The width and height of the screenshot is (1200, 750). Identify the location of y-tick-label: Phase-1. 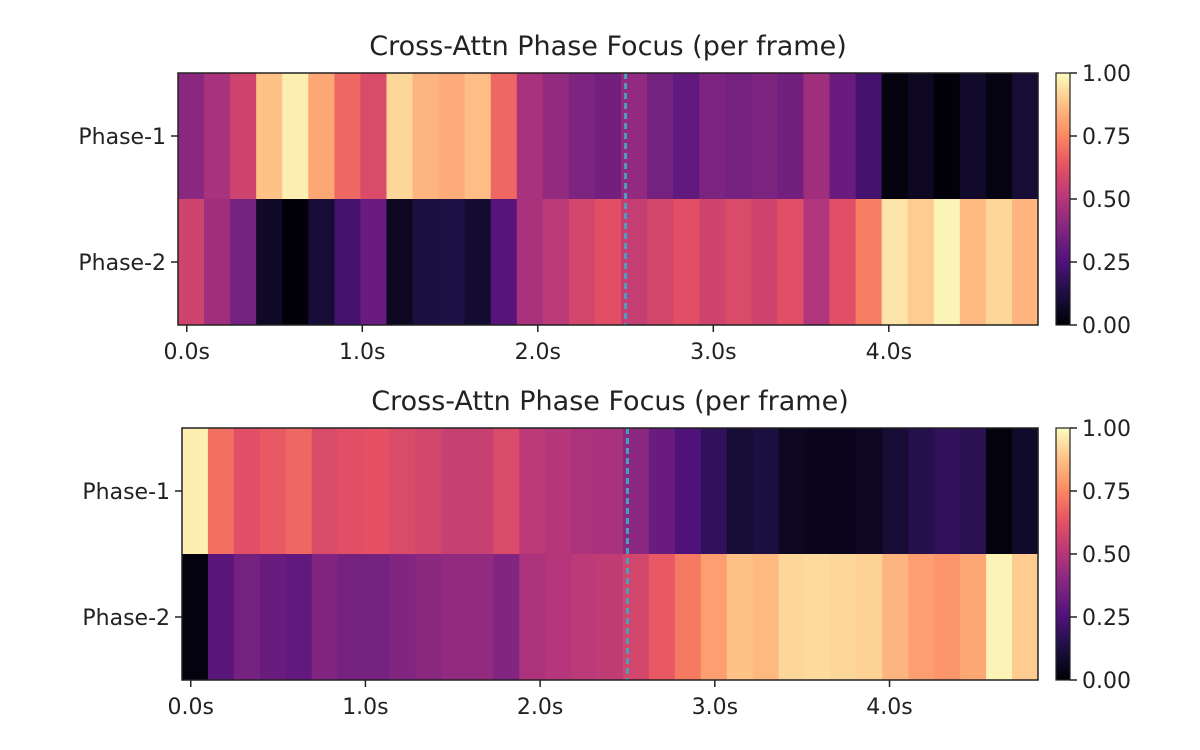
(122, 137).